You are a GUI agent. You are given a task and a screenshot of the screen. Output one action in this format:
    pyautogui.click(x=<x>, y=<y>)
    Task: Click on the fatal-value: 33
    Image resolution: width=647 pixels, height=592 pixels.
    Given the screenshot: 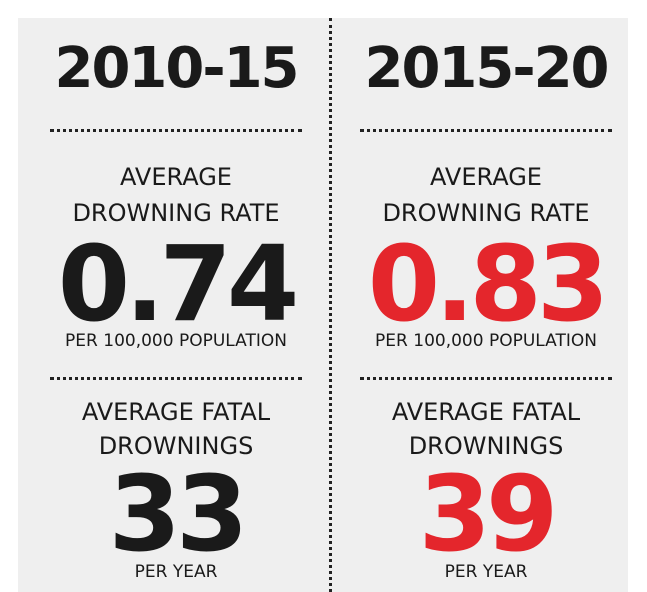 What is the action you would take?
    pyautogui.click(x=178, y=514)
    